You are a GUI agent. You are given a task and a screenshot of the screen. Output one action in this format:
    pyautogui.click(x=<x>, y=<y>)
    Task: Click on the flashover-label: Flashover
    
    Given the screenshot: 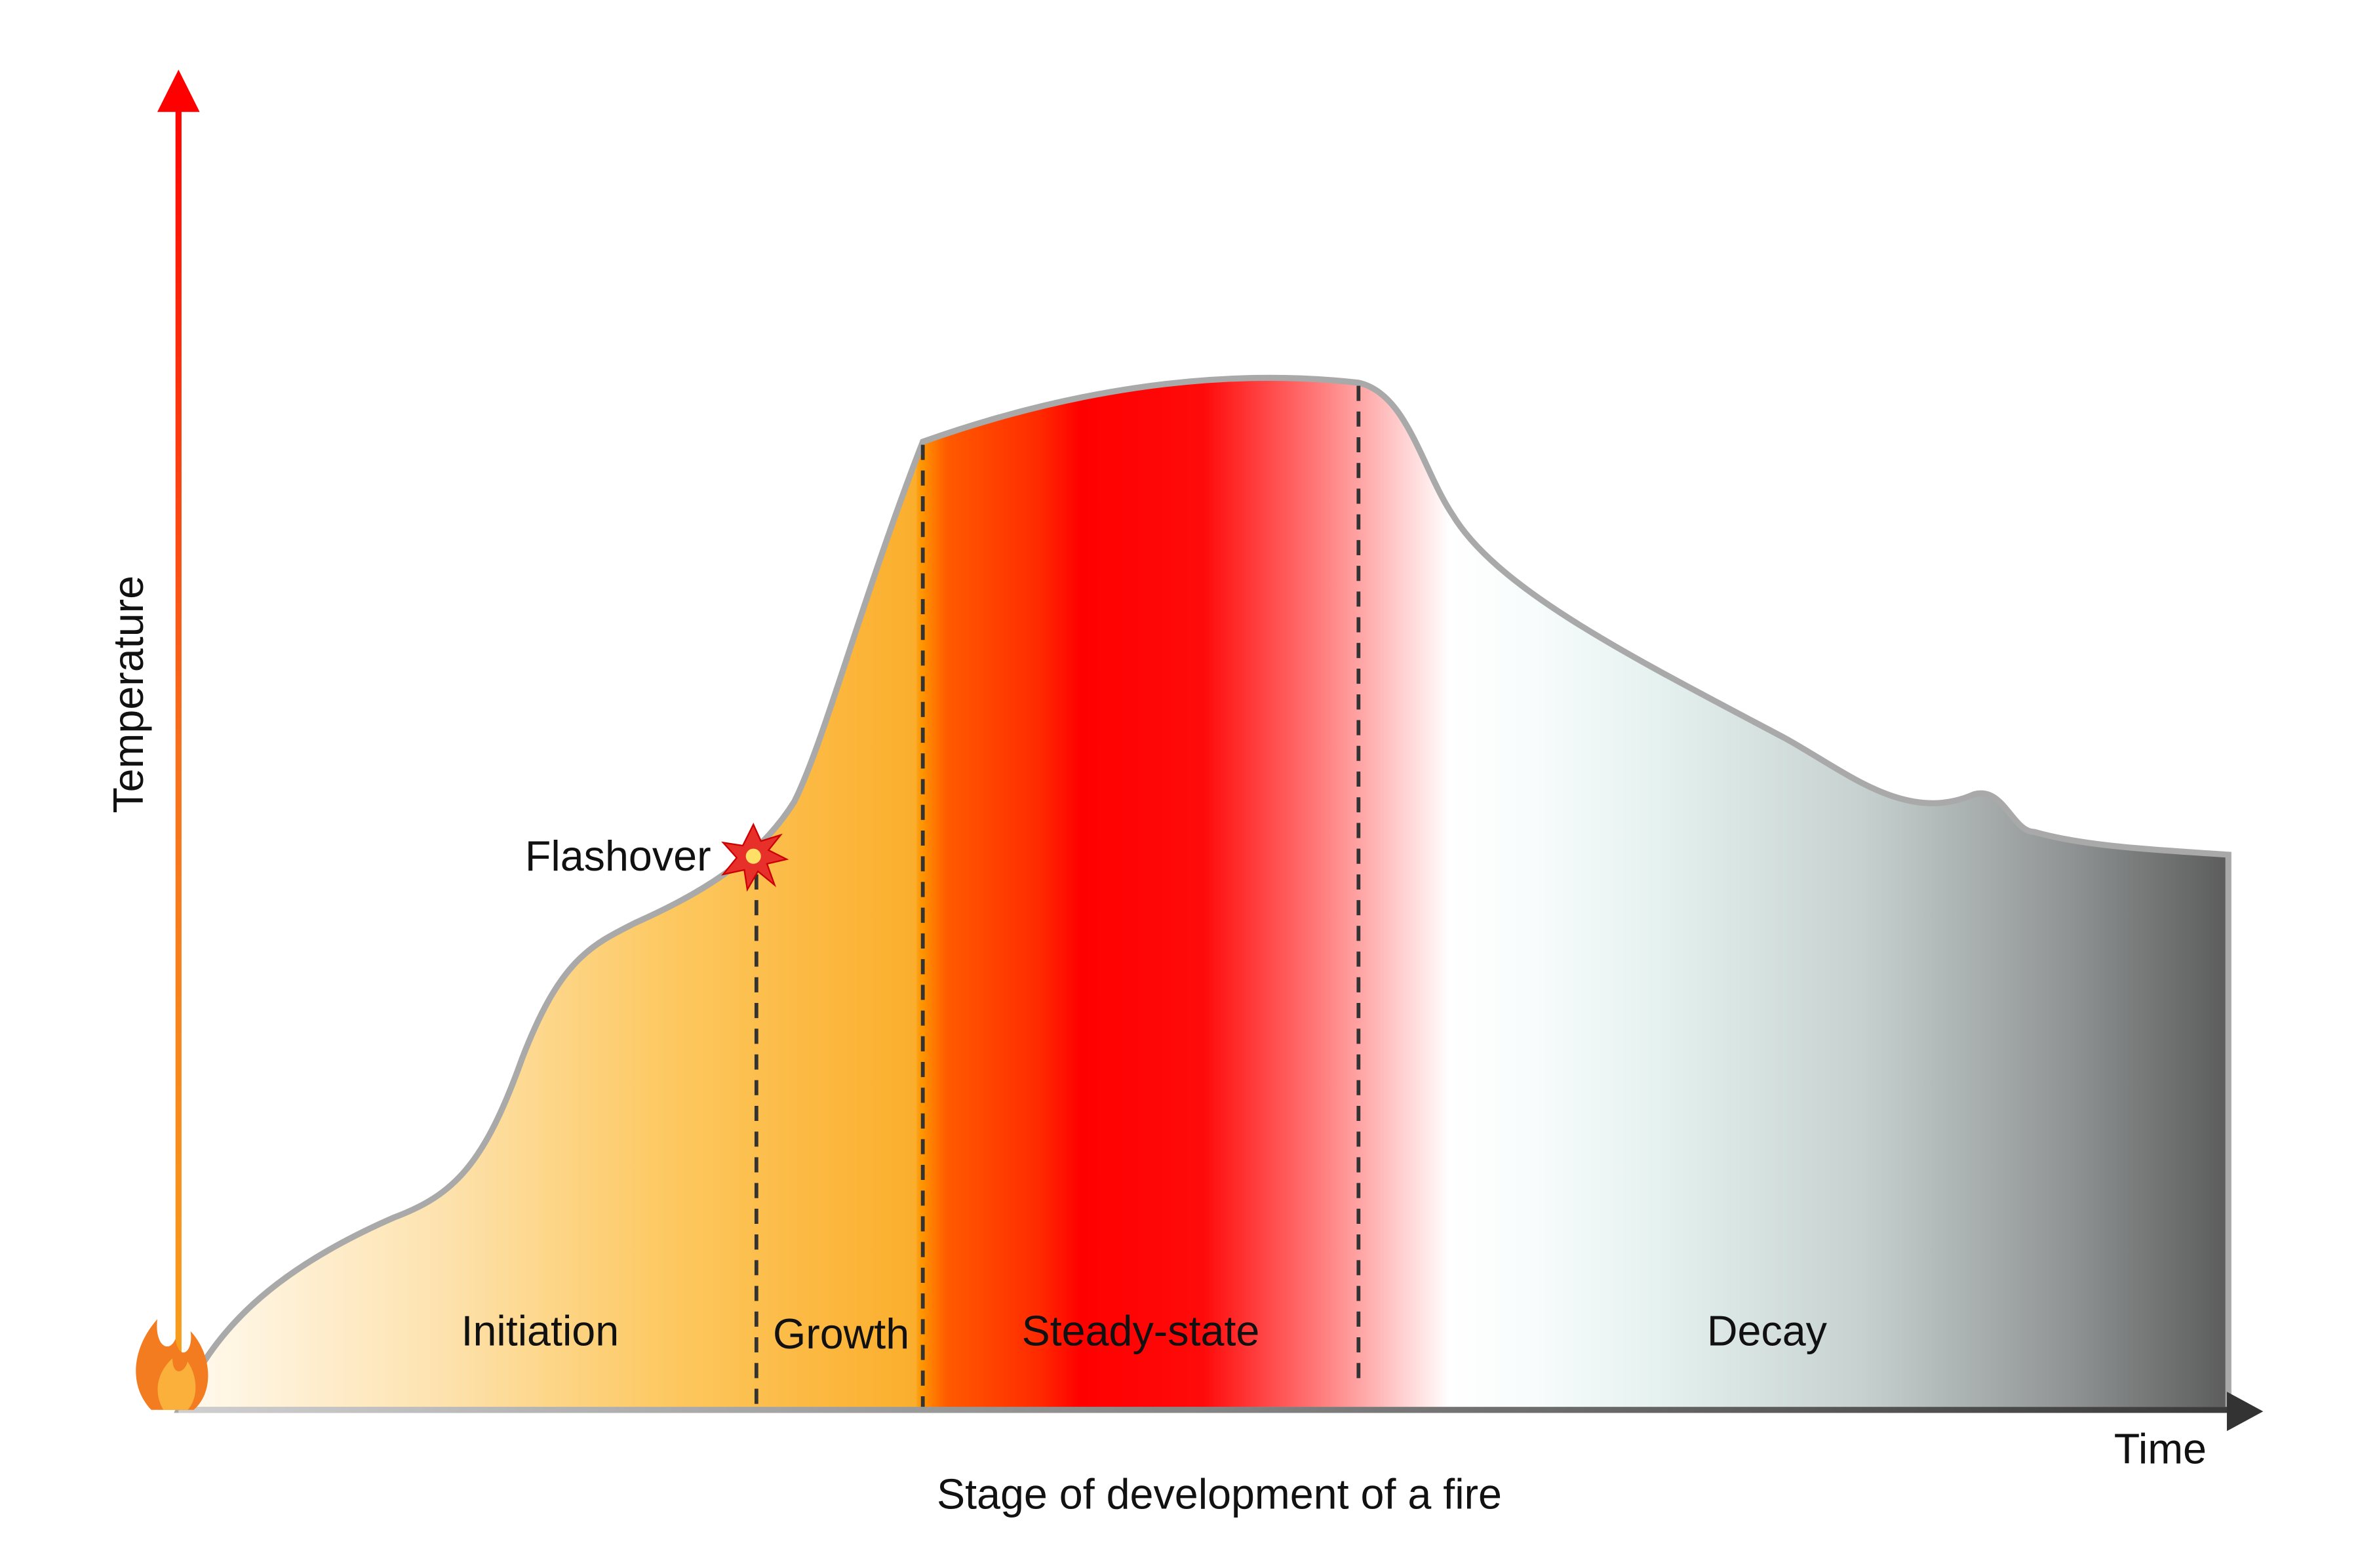 What is the action you would take?
    pyautogui.click(x=618, y=856)
    